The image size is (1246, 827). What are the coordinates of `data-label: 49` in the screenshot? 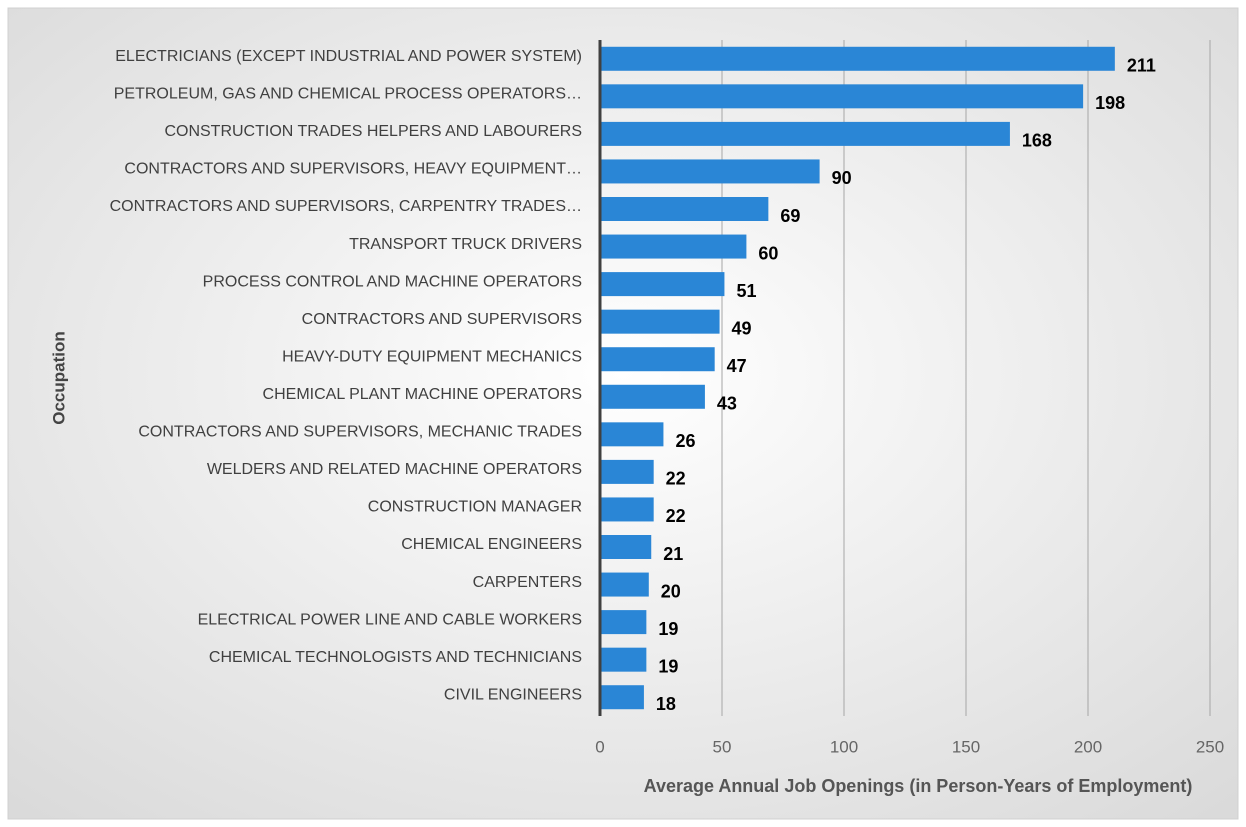 It's located at (742, 328).